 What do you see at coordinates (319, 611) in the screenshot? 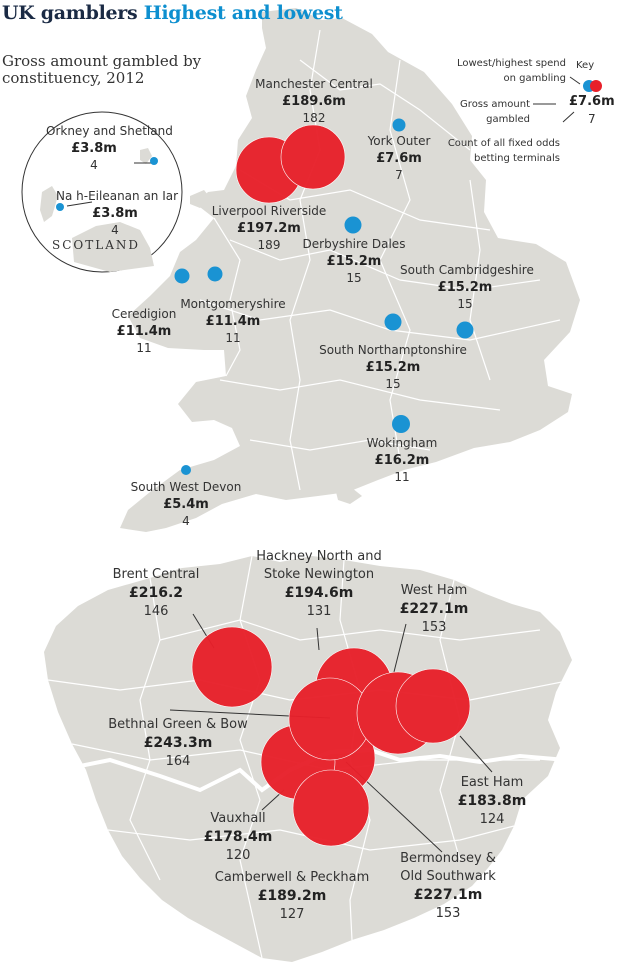
I see `count: 131` at bounding box center [319, 611].